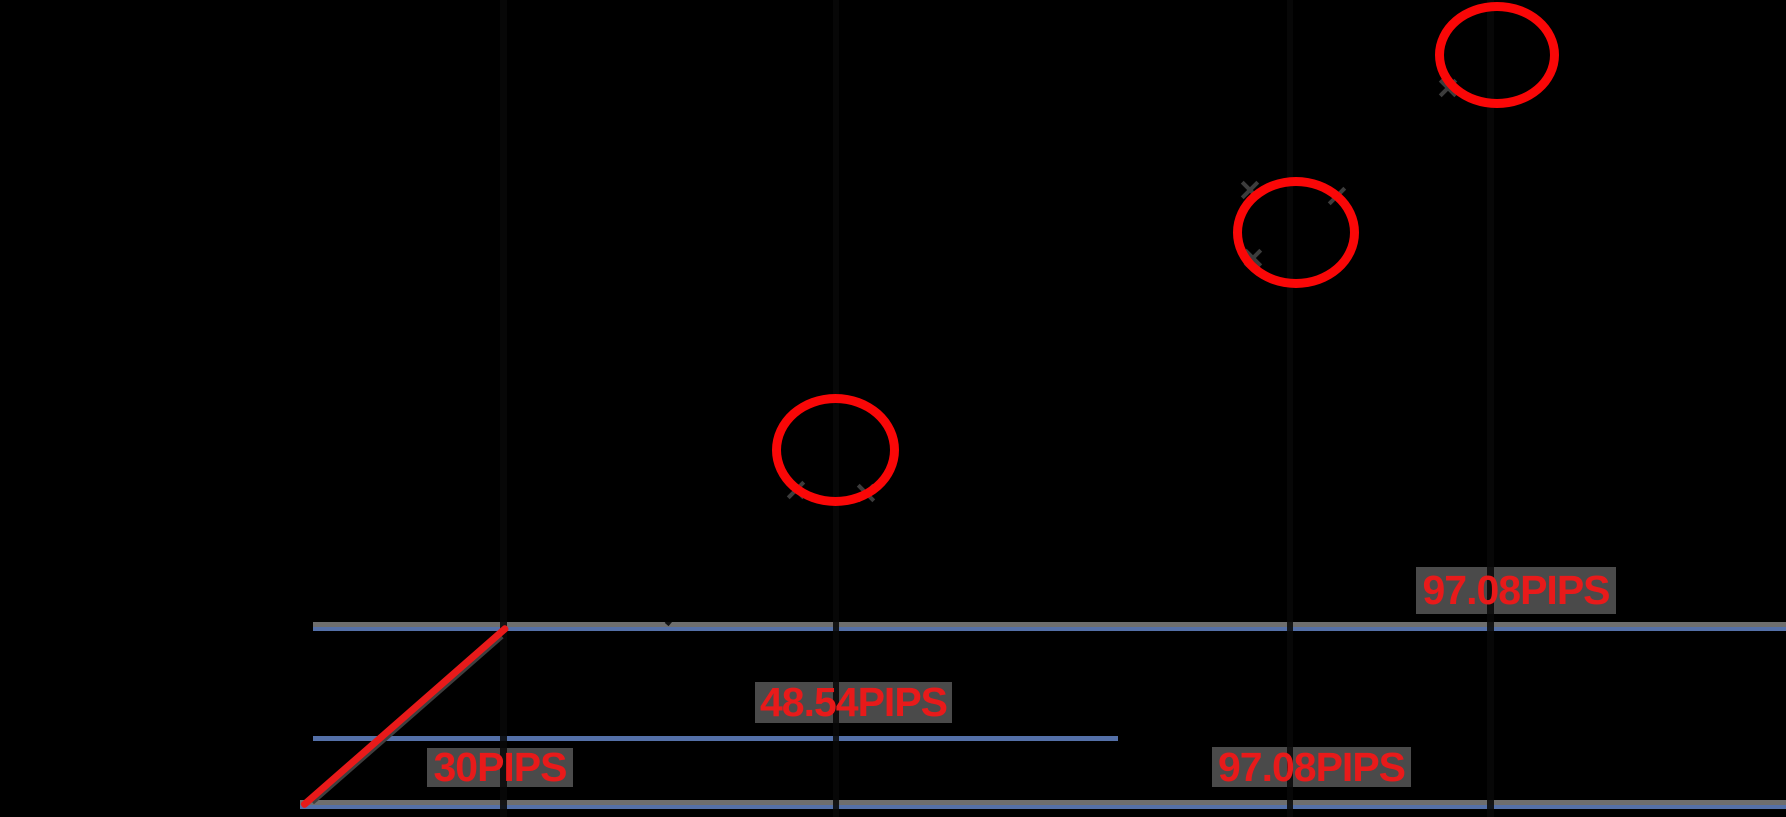 Image resolution: width=1786 pixels, height=817 pixels. I want to click on middle-level-line, so click(715, 738).